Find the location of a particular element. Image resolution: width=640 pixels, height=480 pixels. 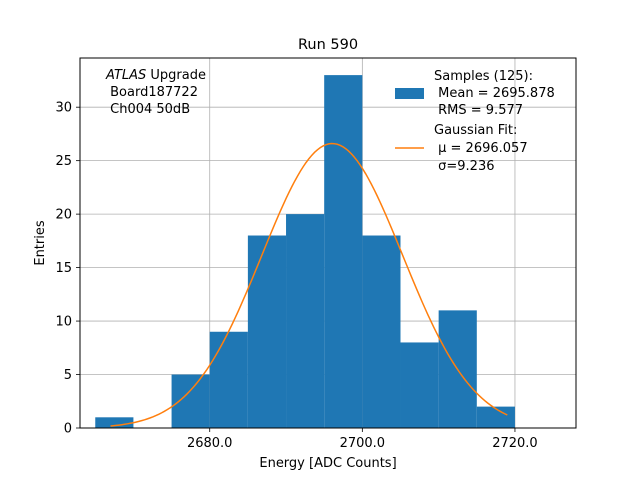

x-axis-label: Energy [ADC Counts] is located at coordinates (327, 463).